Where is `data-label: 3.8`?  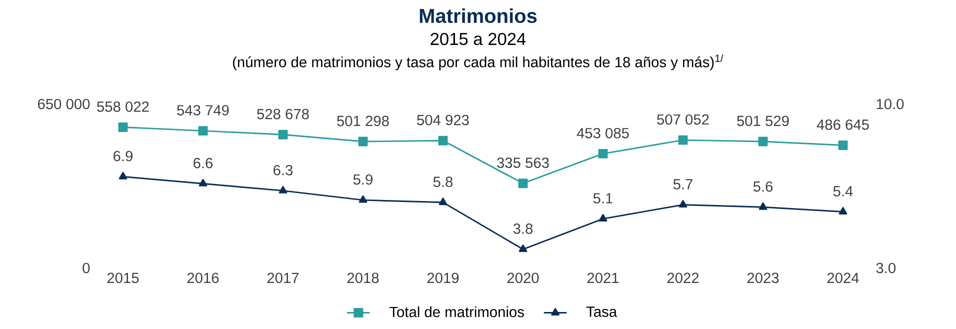 data-label: 3.8 is located at coordinates (523, 229).